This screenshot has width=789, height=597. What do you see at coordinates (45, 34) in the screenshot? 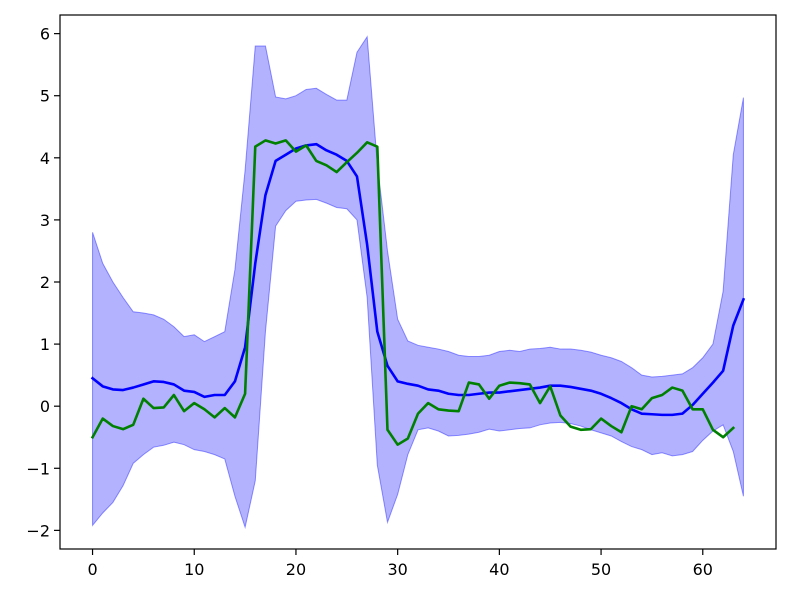
I see `y-tick-label: 6` at bounding box center [45, 34].